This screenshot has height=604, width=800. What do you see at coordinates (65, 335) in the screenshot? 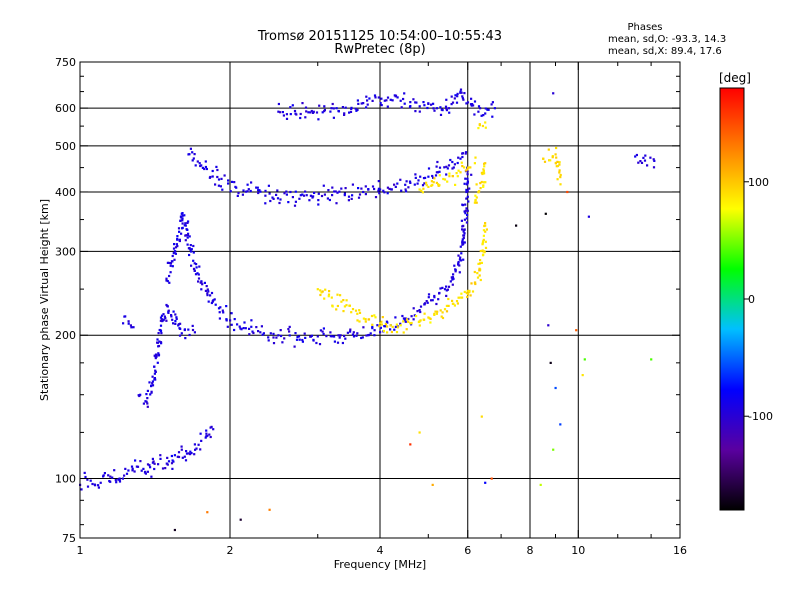
I see `y-tick-label: 200` at bounding box center [65, 335].